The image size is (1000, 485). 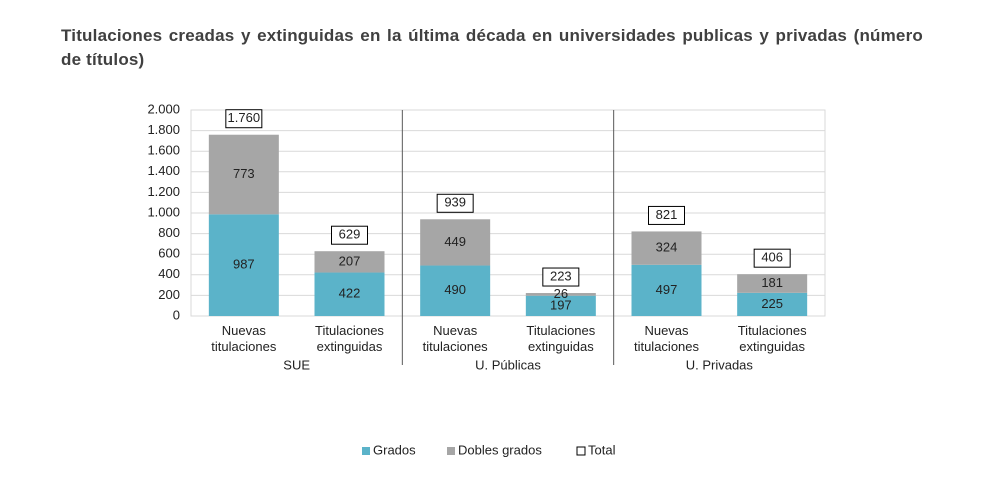 I want to click on y-tick-label: 0, so click(x=176, y=314).